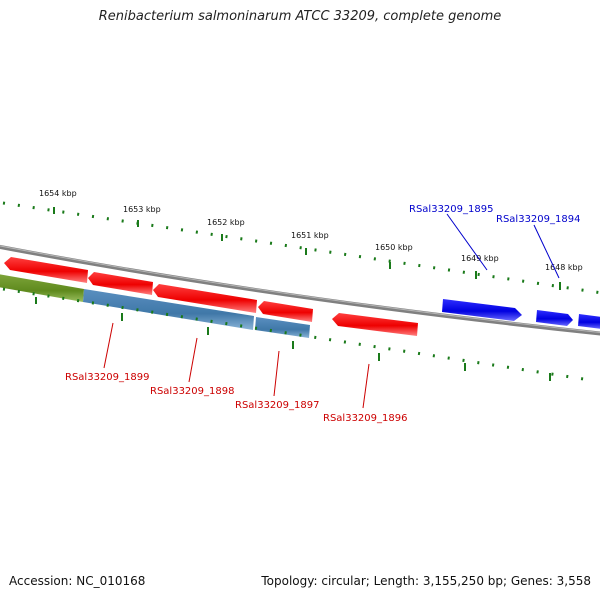 This screenshot has height=600, width=600. Describe the element at coordinates (394, 247) in the screenshot. I see `ruler-label-1650: 1650 kbp` at that location.